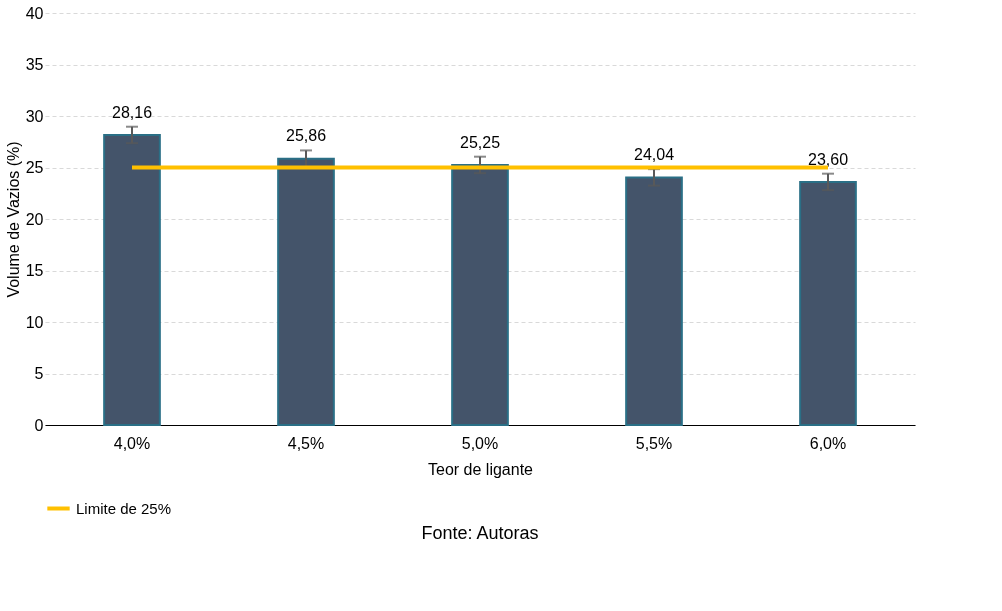 This screenshot has width=1002, height=611. I want to click on y-tick-label: 40, so click(34, 13).